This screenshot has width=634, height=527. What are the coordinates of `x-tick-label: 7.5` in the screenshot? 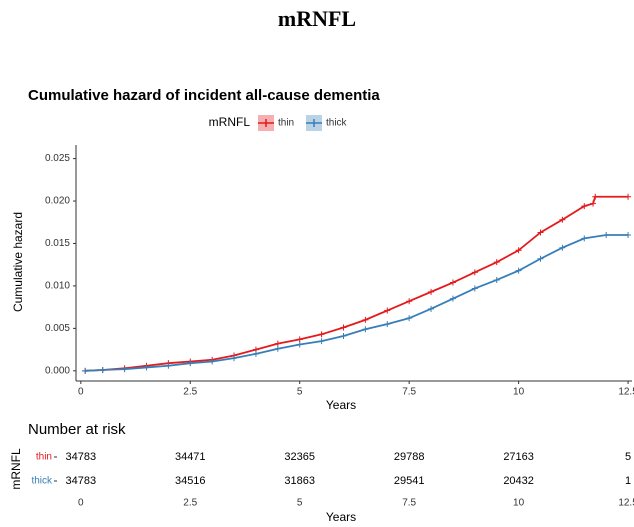 It's located at (409, 392).